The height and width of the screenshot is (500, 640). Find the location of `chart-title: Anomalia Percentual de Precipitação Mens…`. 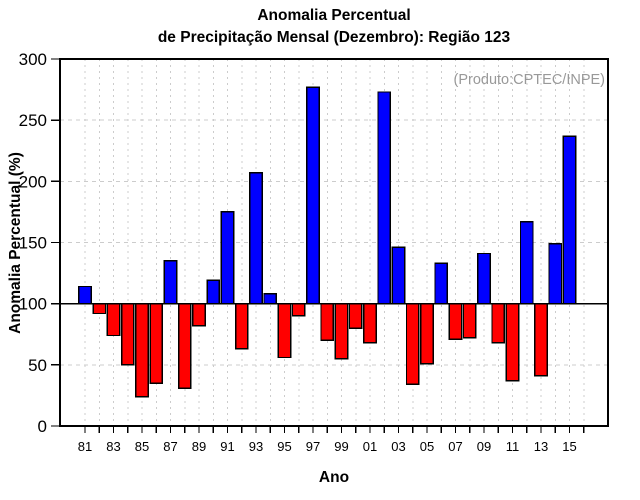

chart-title: Anomalia Percentual de Precipitação Mens… is located at coordinates (334, 27).